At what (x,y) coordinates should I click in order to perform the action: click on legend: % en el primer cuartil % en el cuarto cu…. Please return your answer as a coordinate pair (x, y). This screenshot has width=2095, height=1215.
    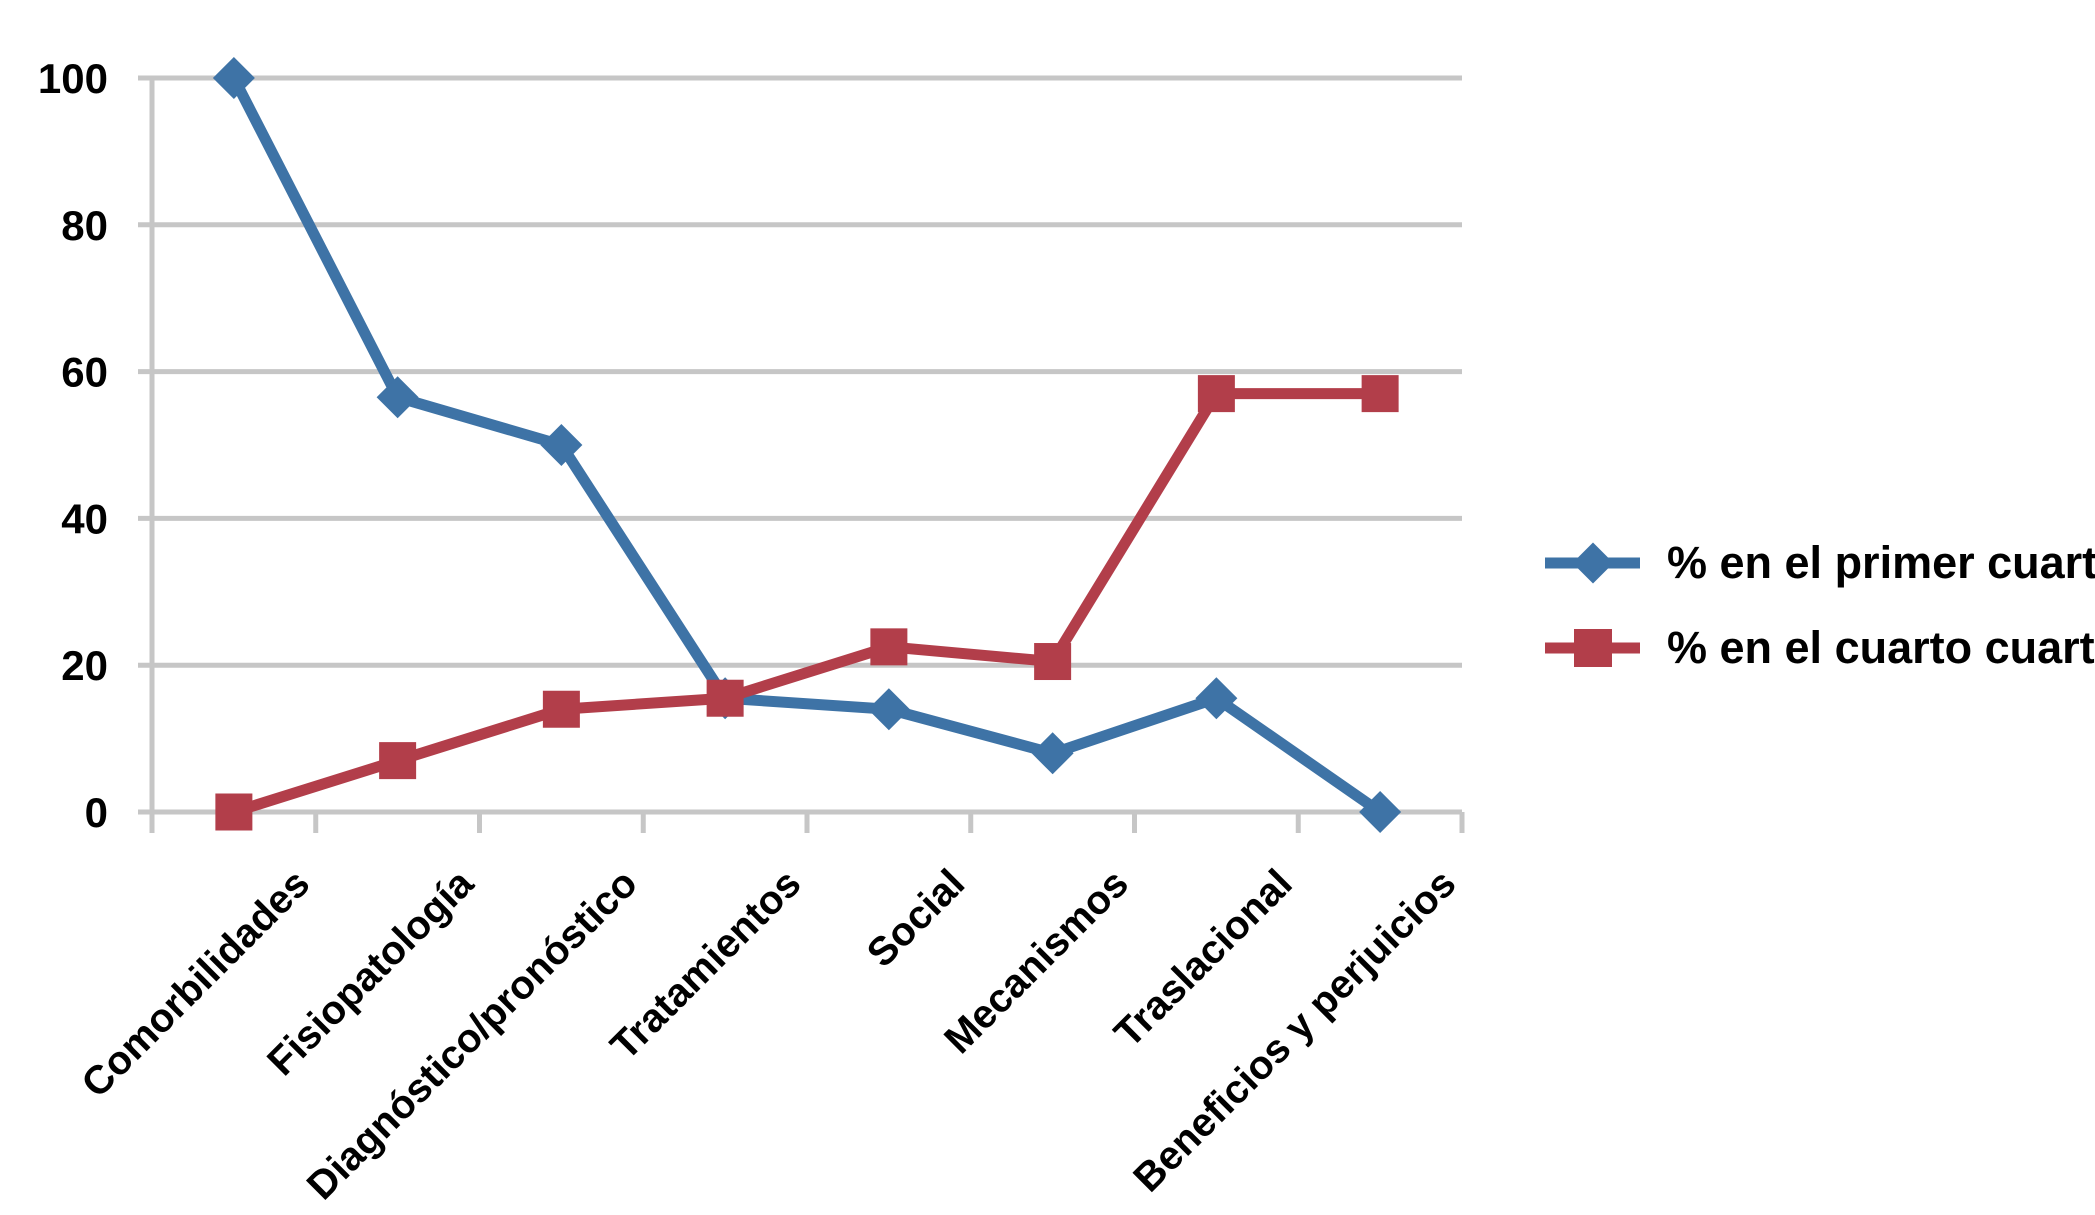
    Looking at the image, I should click on (1820, 605).